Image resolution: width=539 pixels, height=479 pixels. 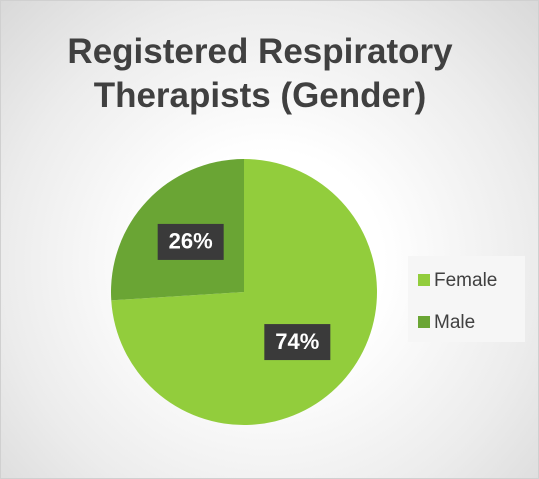 I want to click on legend-label: Male, so click(x=454, y=322).